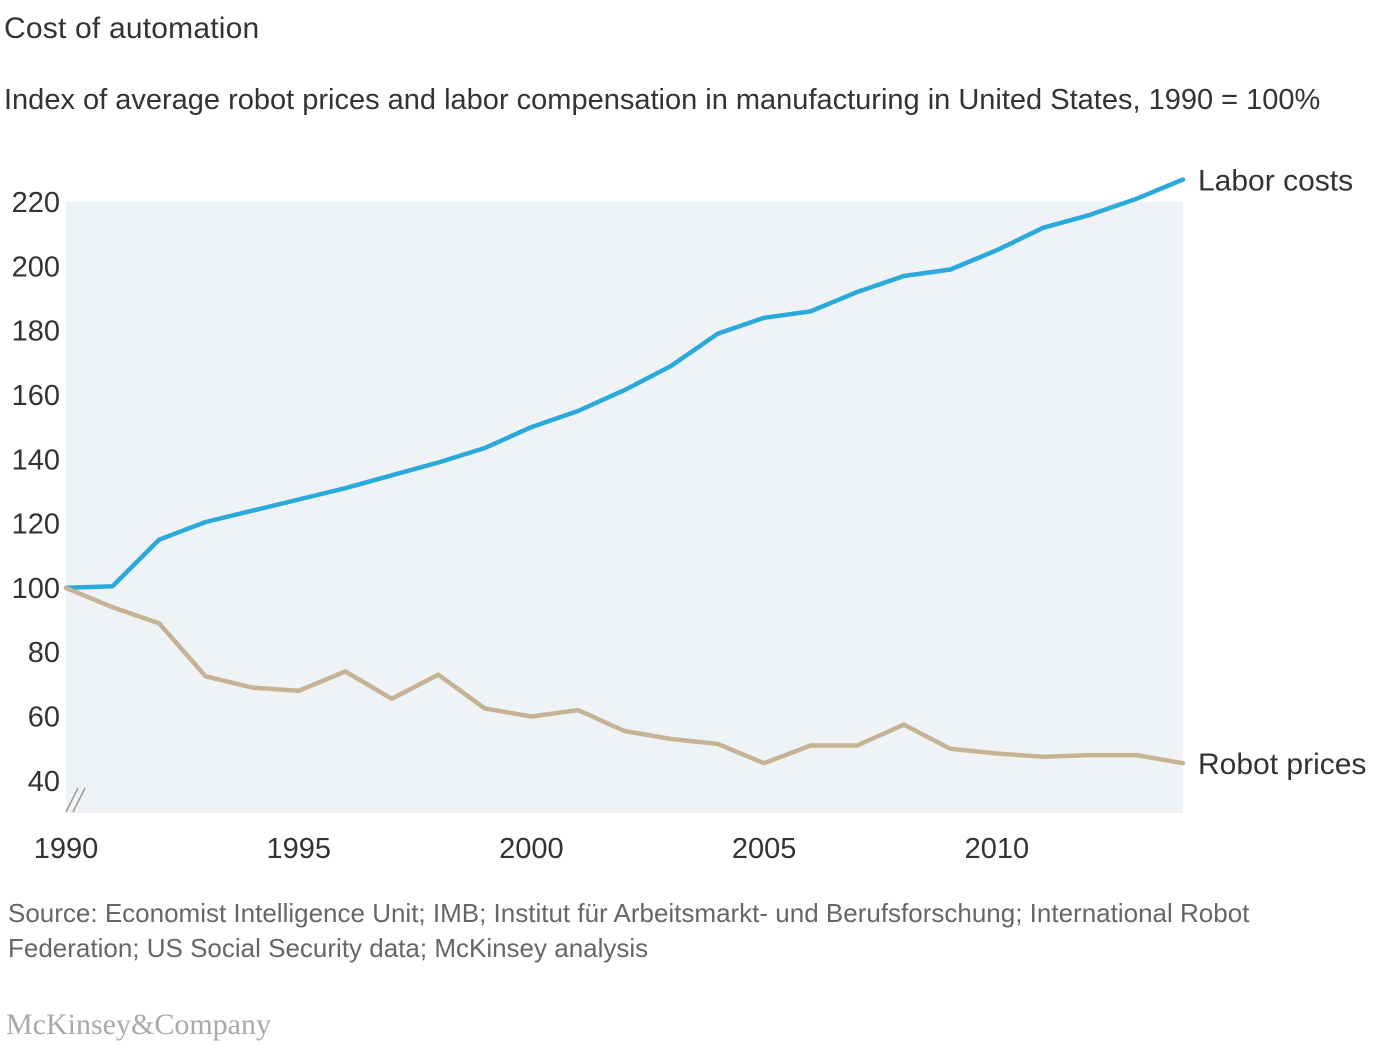  What do you see at coordinates (132, 28) in the screenshot?
I see `chart-title: Cost of automation` at bounding box center [132, 28].